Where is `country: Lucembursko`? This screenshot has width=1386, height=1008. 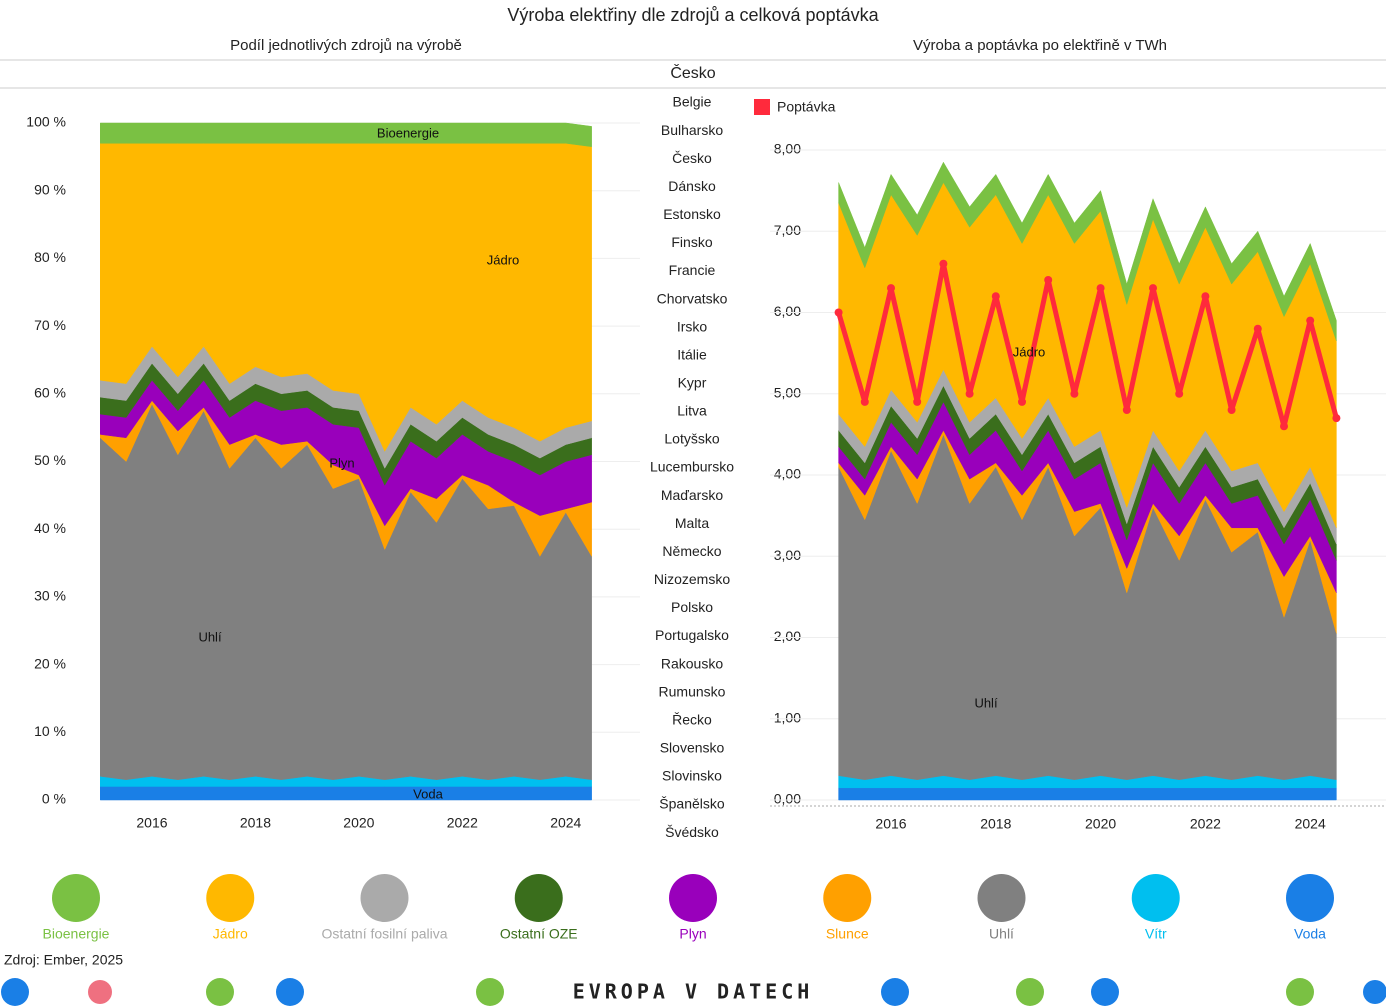
country: Lucembursko is located at coordinates (692, 467).